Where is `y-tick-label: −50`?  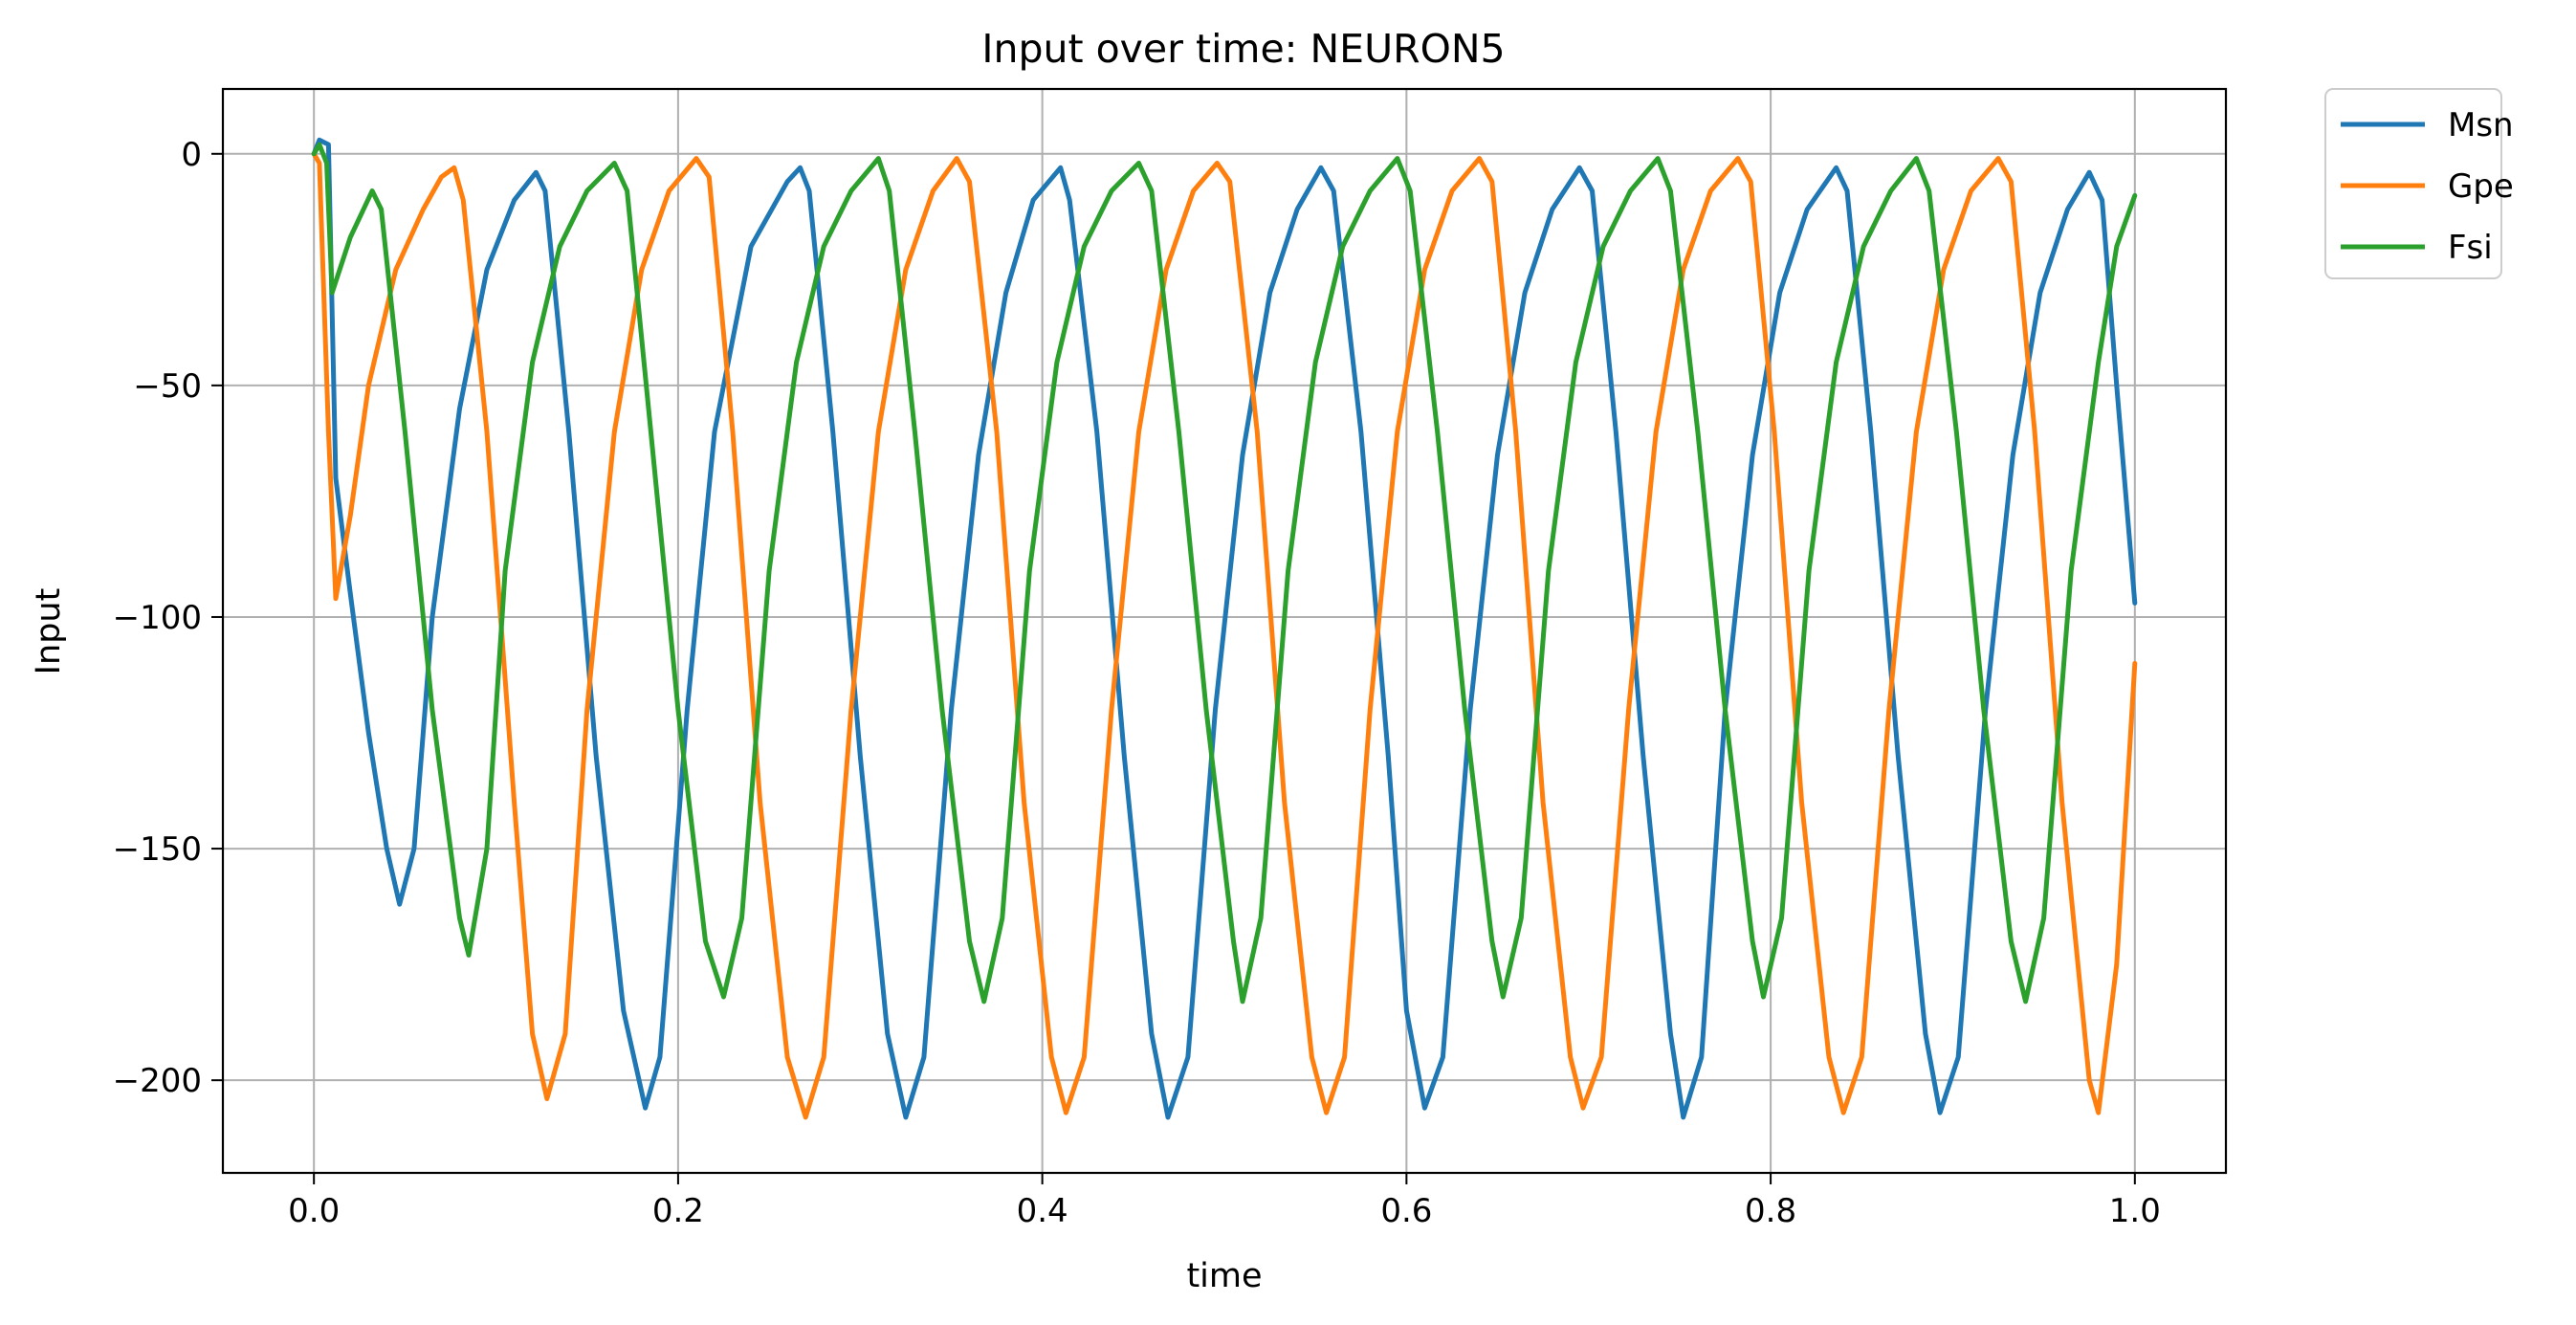 y-tick-label: −50 is located at coordinates (168, 386).